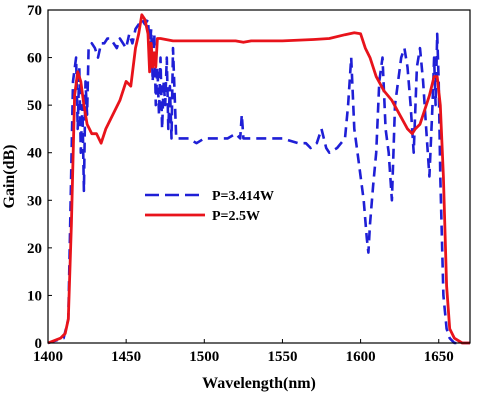 This screenshot has height=396, width=485. I want to click on y-tick-label: 60, so click(34, 59).